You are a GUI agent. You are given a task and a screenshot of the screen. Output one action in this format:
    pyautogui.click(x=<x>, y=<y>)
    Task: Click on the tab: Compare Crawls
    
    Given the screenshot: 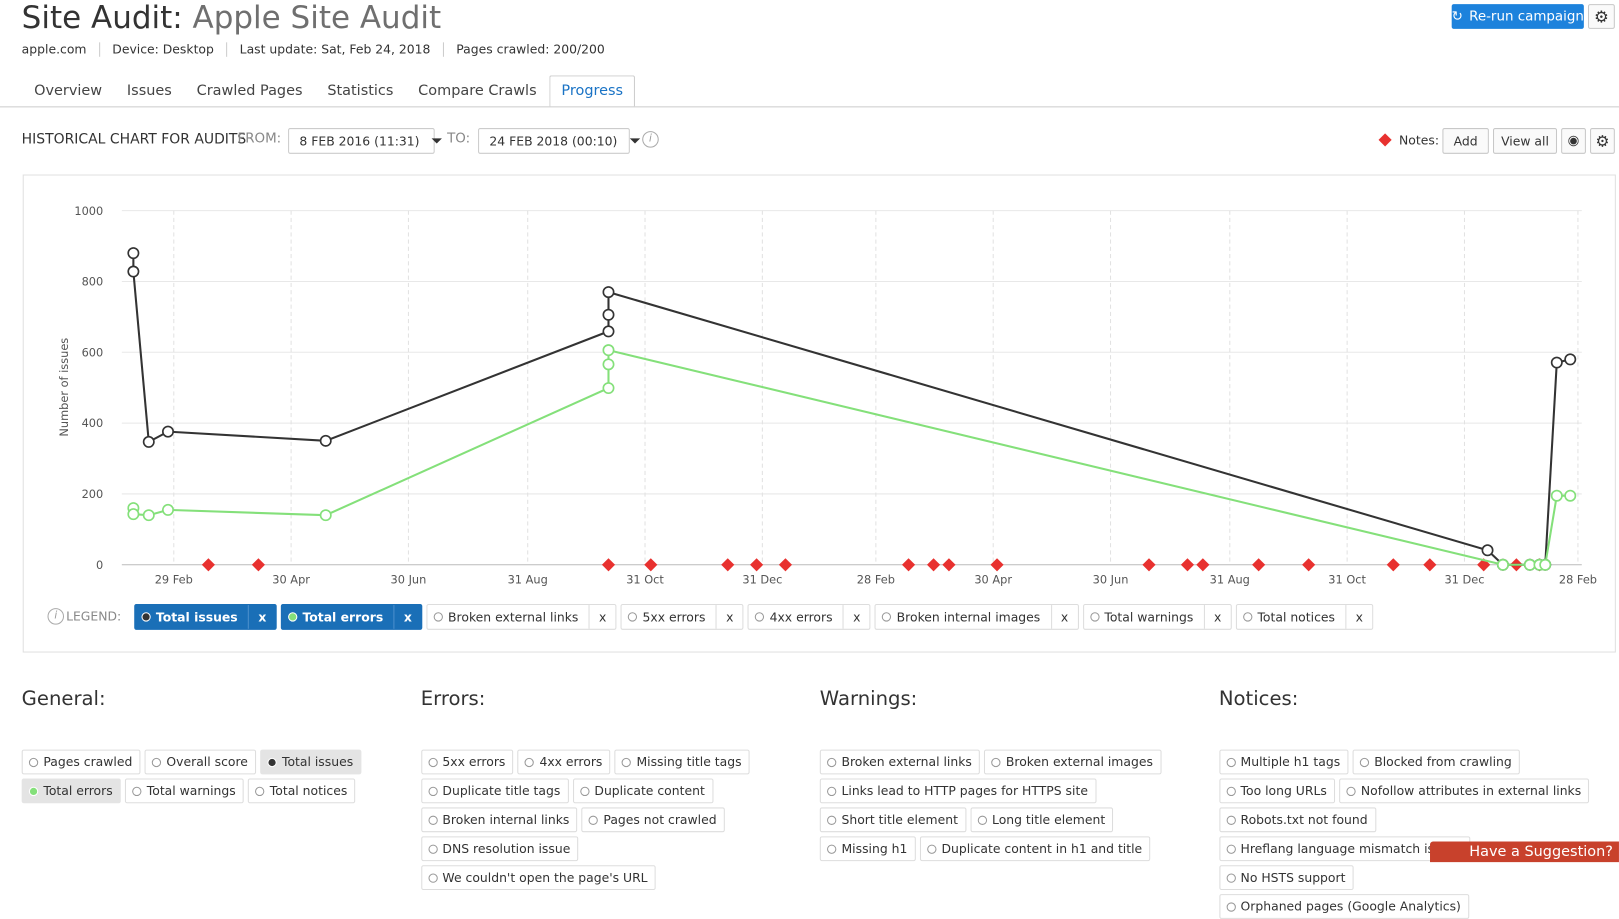 What is the action you would take?
    pyautogui.click(x=477, y=91)
    